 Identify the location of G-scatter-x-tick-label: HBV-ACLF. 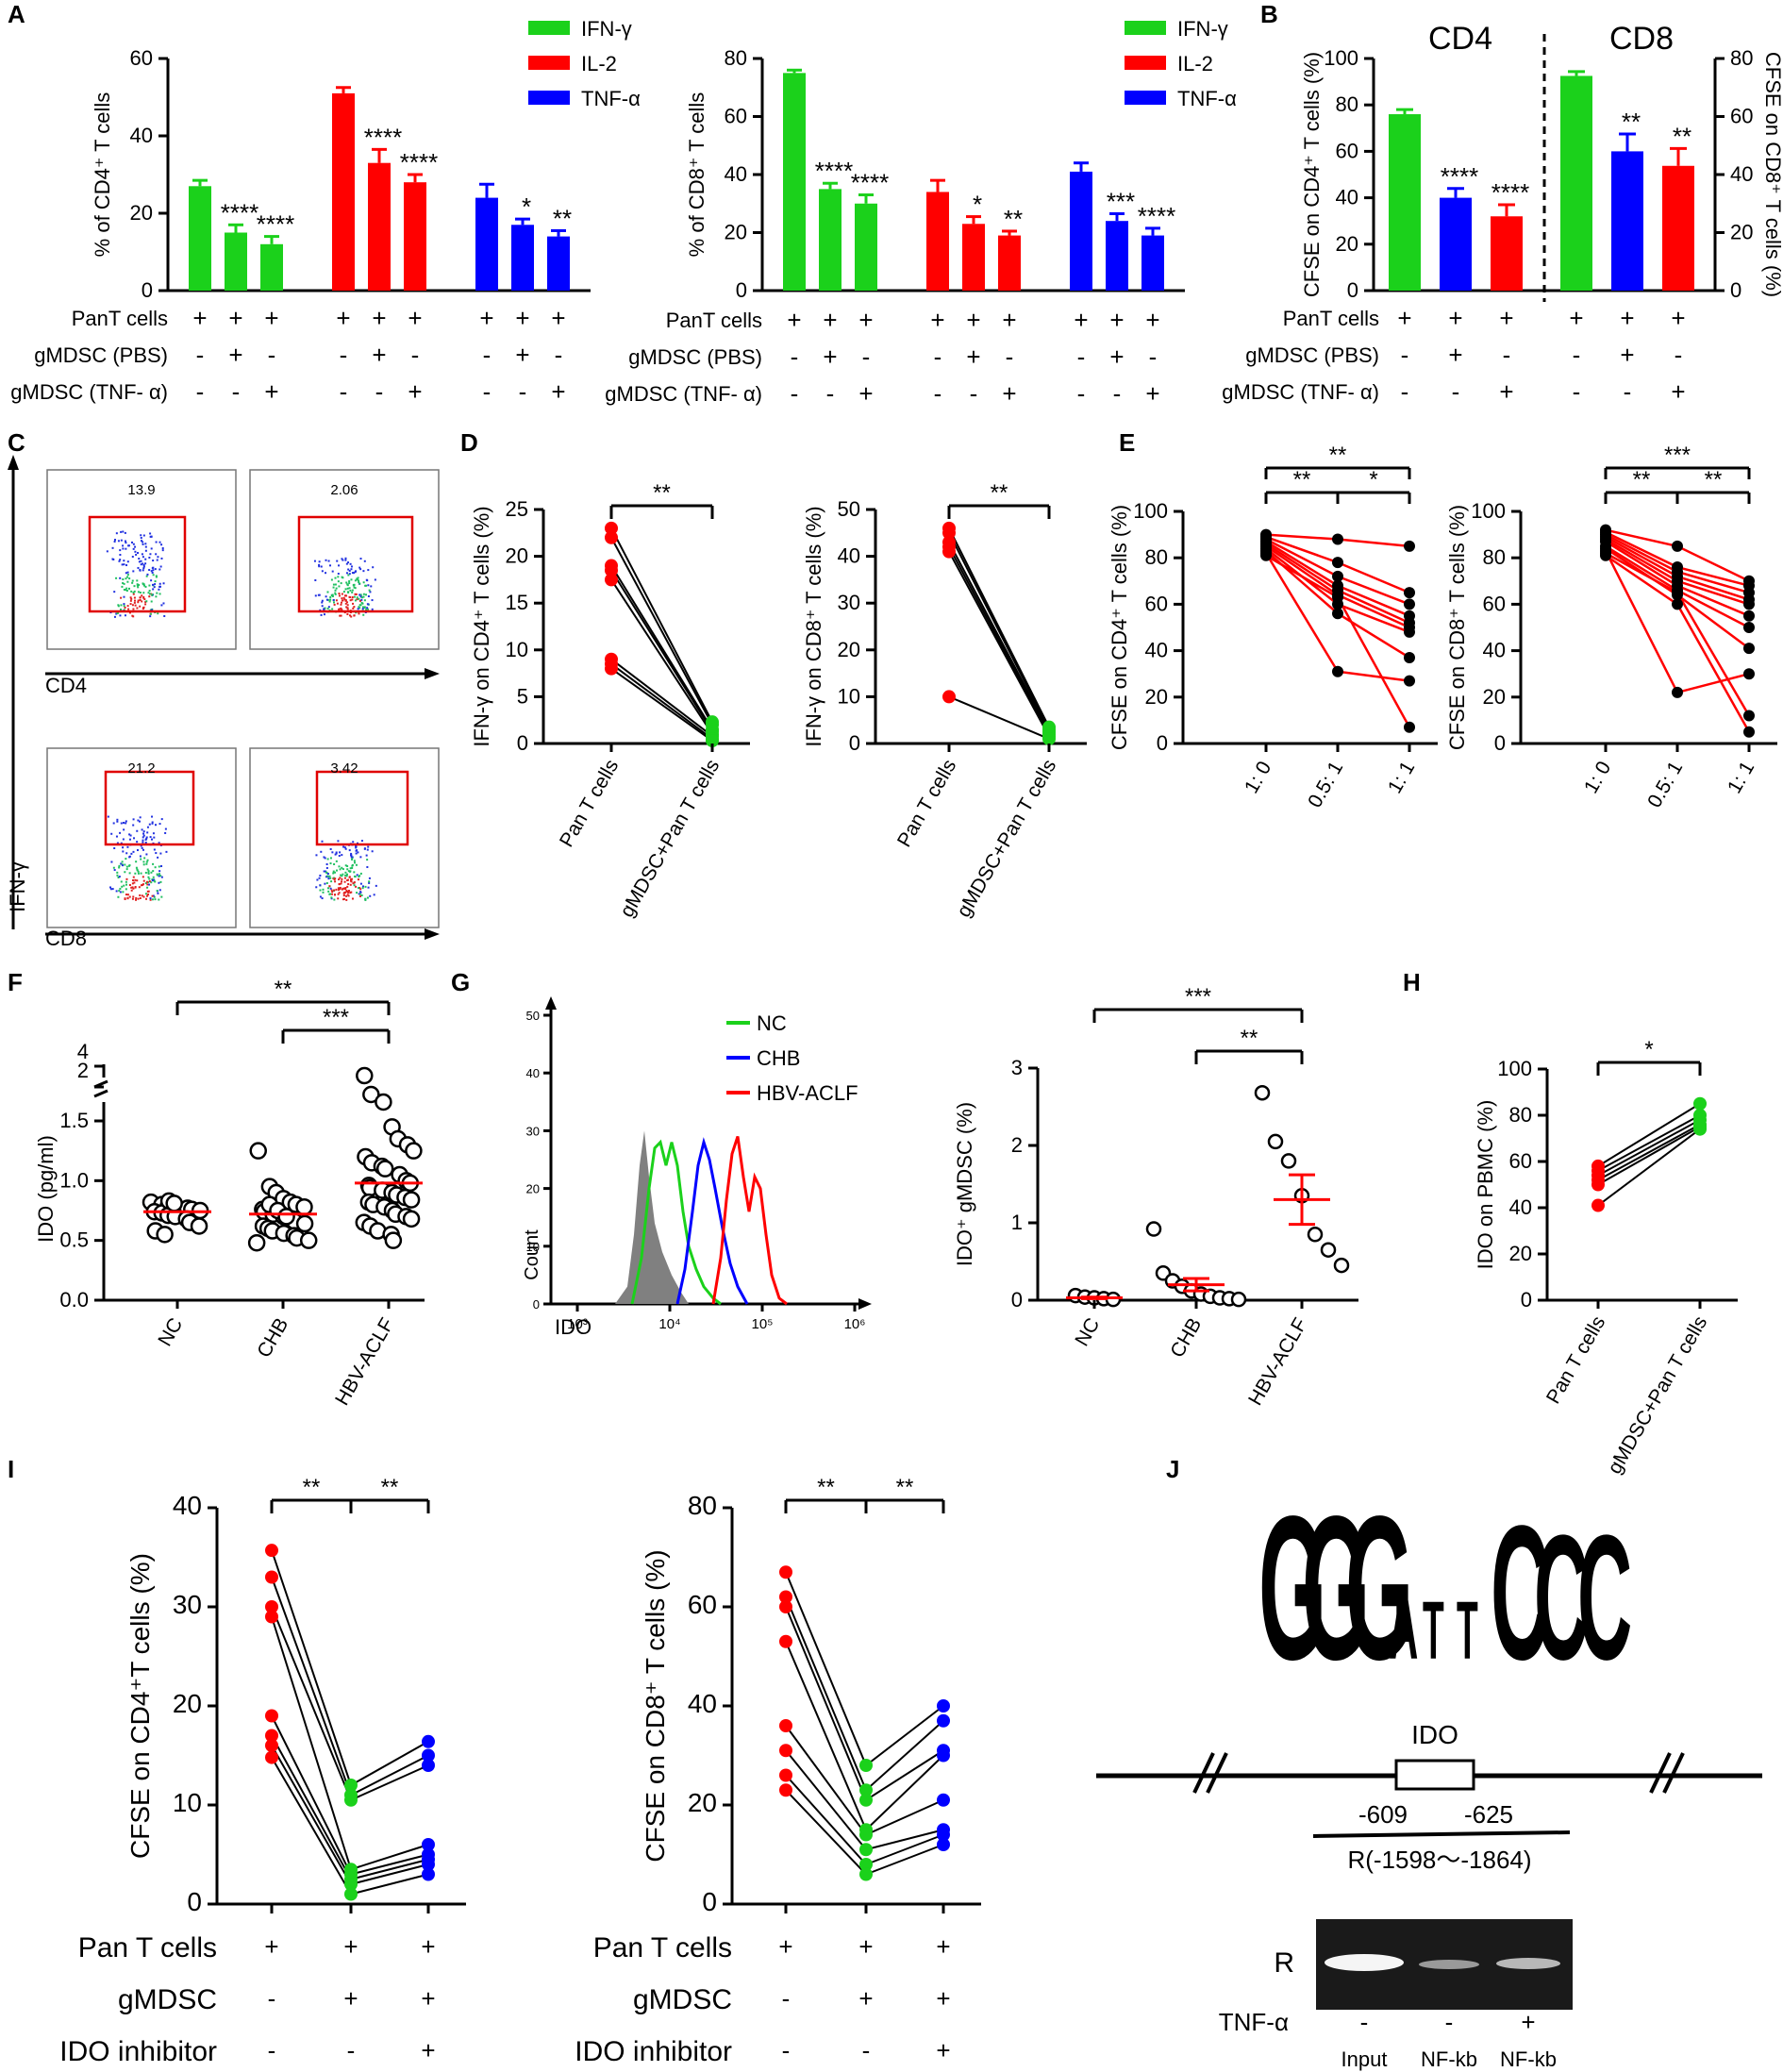
(1277, 1361).